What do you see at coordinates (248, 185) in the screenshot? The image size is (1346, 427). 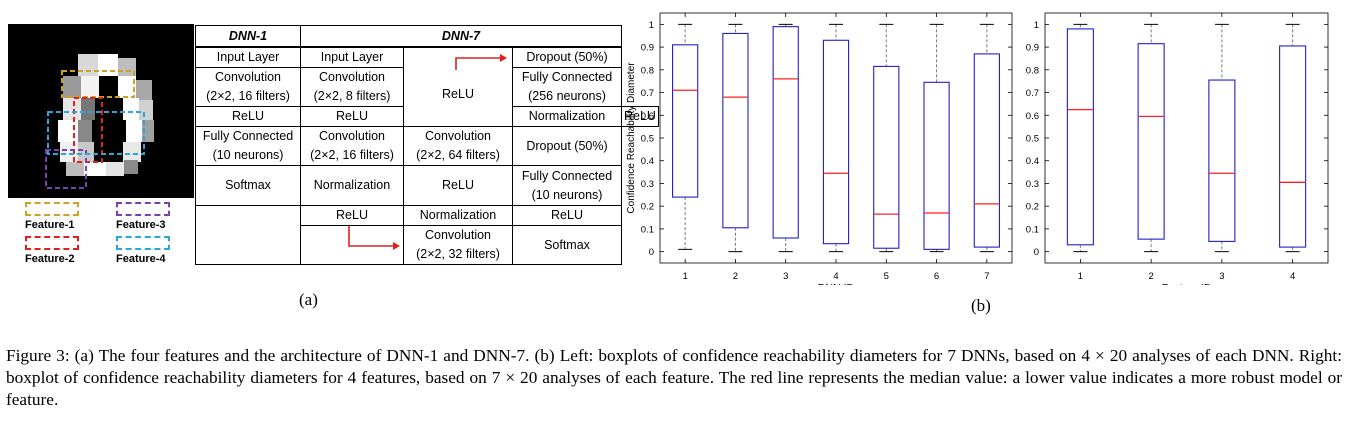 I see `dnn1-layer: Softmax` at bounding box center [248, 185].